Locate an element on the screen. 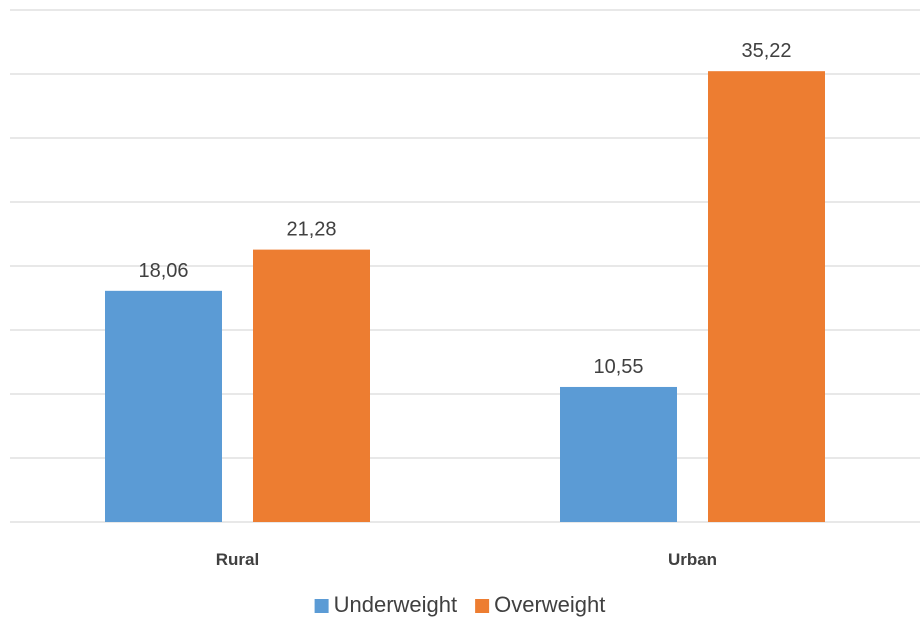 This screenshot has height=626, width=920. data-label-overweight-urban: 35,22 is located at coordinates (766, 51).